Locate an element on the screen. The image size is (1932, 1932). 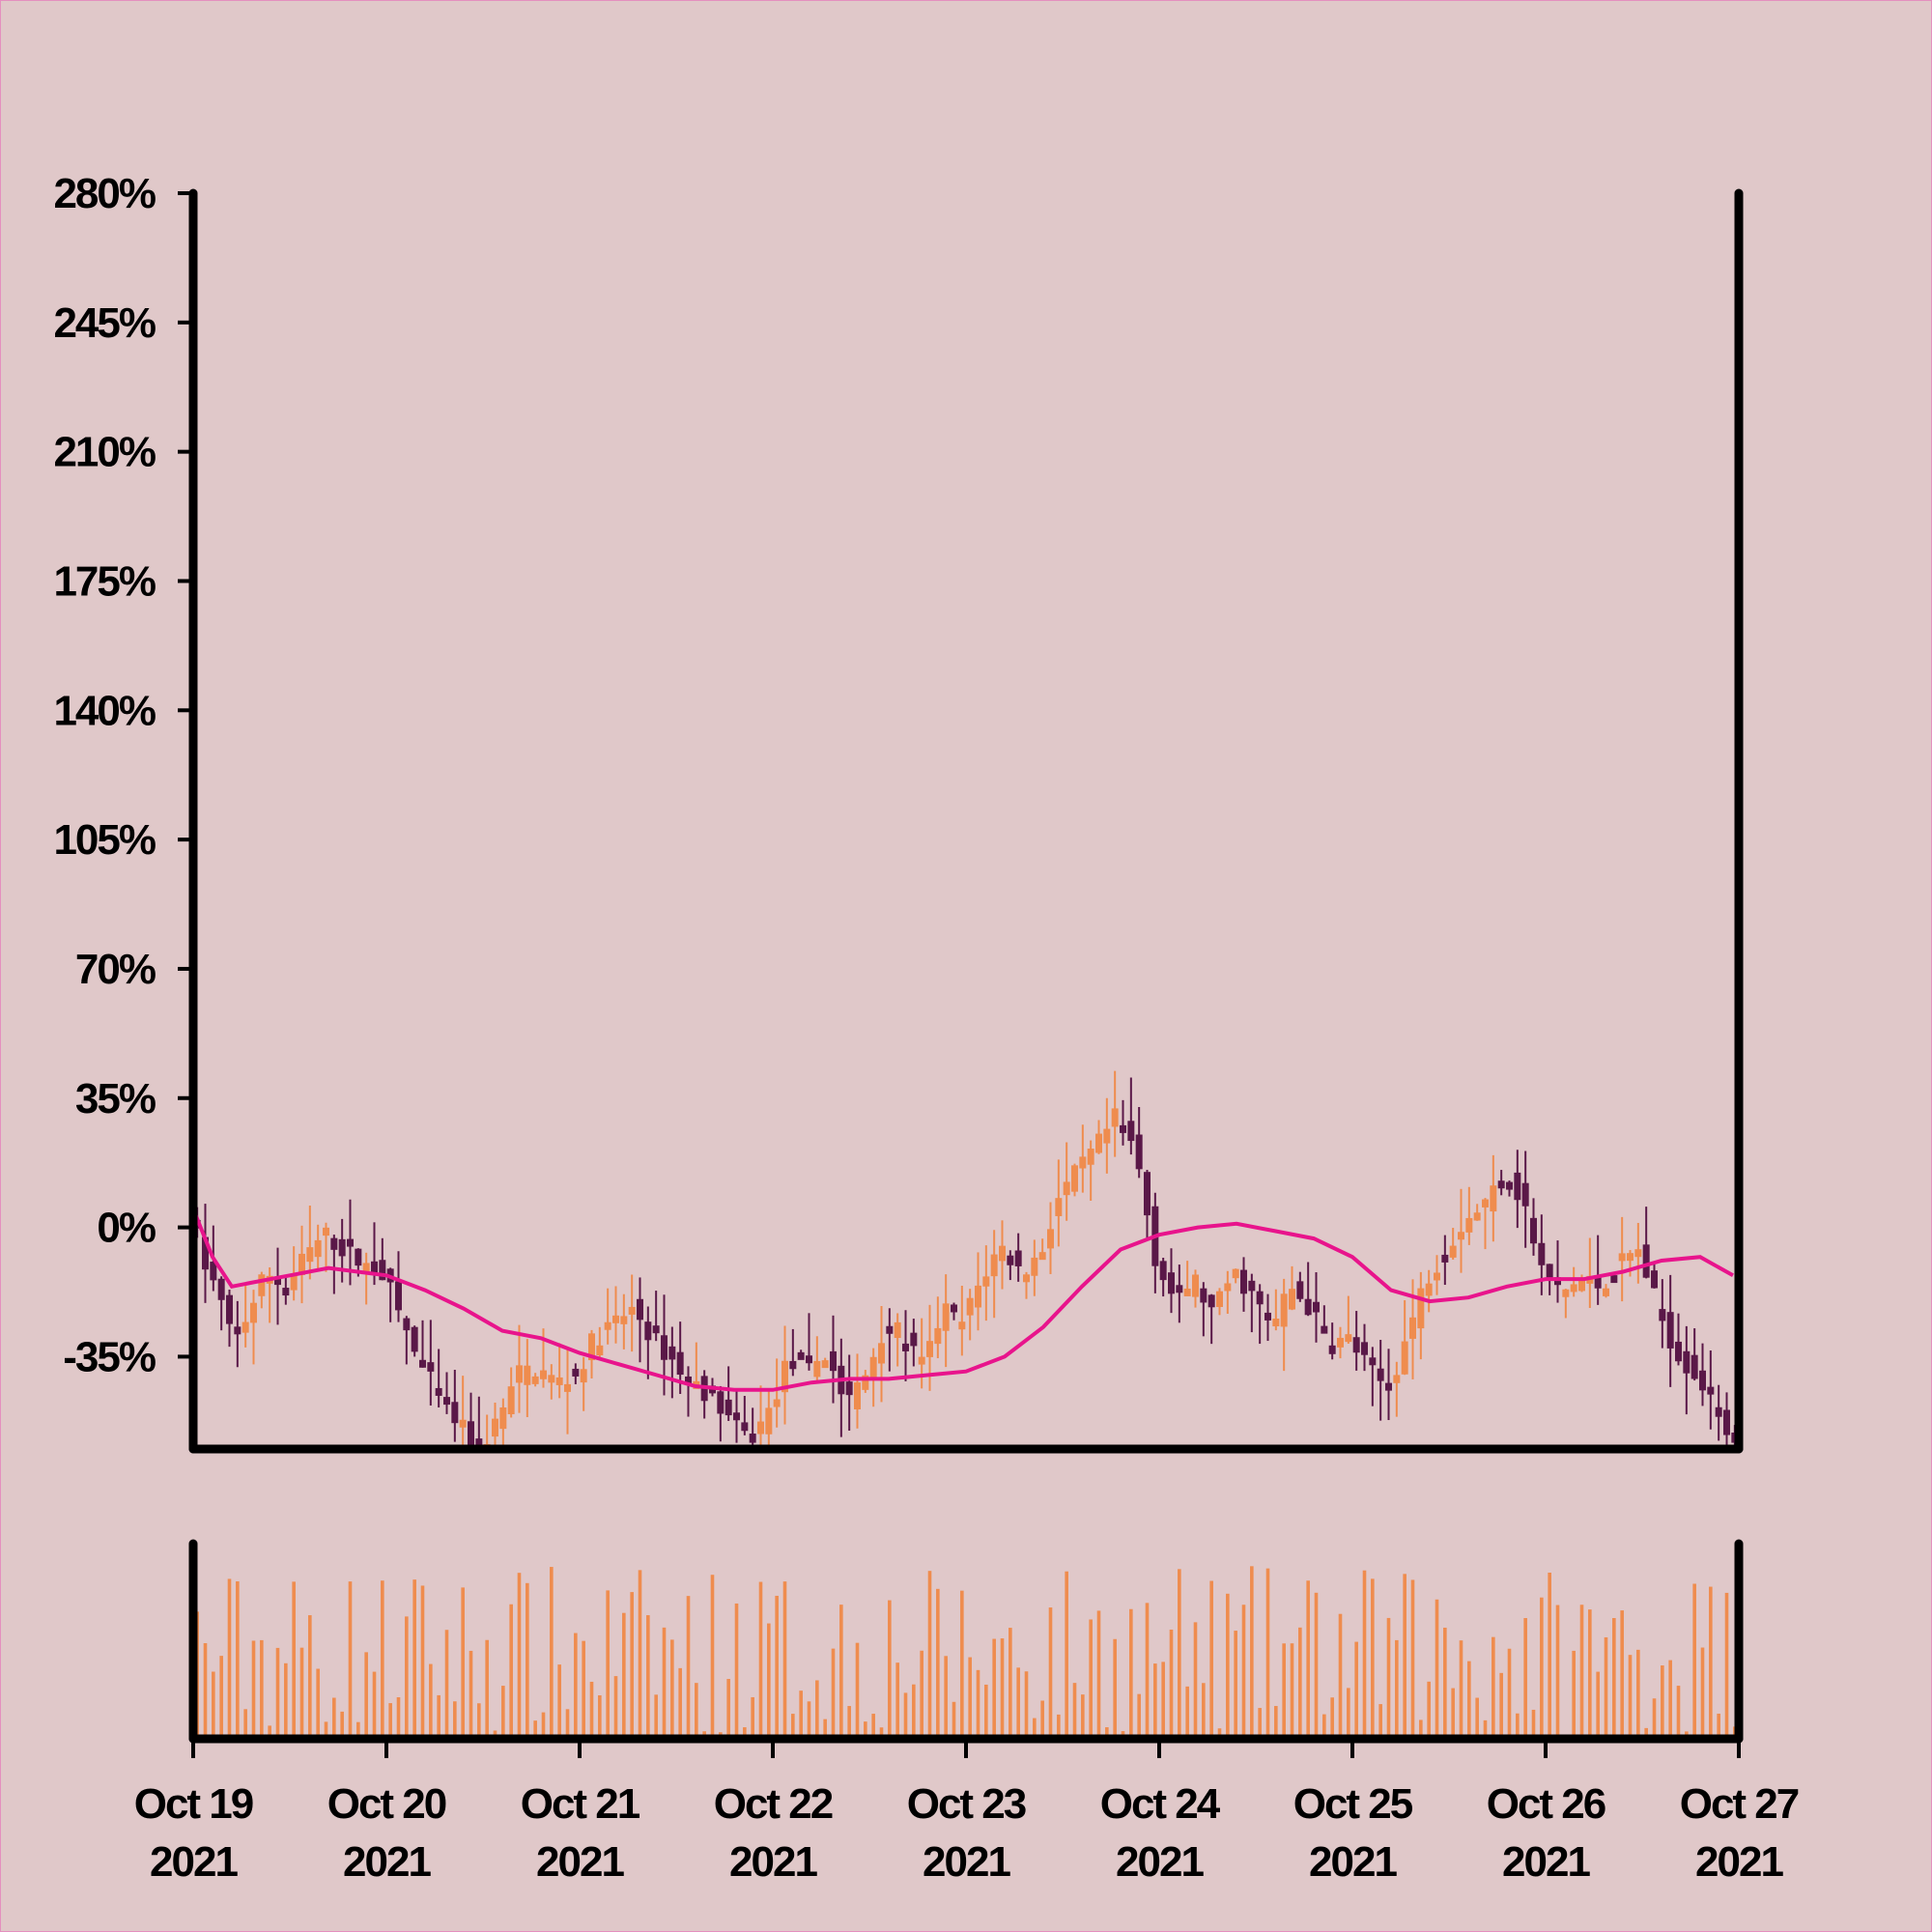
y-tick-label: 0% is located at coordinates (126, 1228).